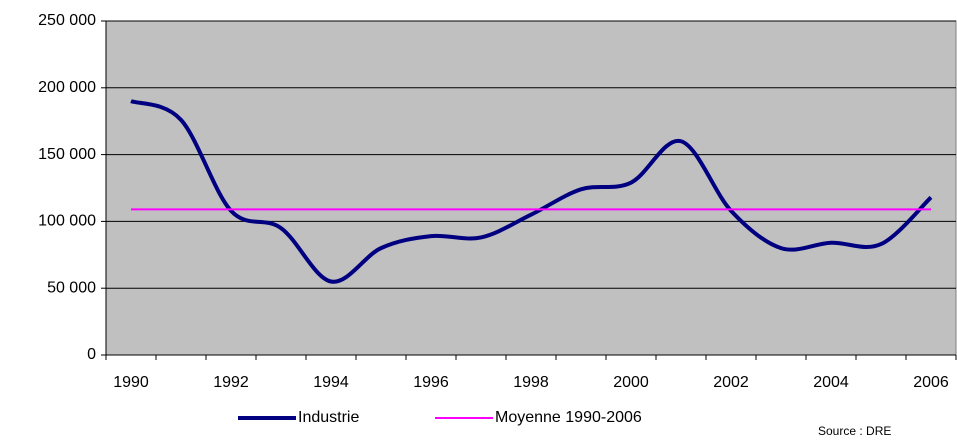 This screenshot has height=441, width=957. Describe the element at coordinates (67, 87) in the screenshot. I see `y-tick-label: 200 000` at that location.